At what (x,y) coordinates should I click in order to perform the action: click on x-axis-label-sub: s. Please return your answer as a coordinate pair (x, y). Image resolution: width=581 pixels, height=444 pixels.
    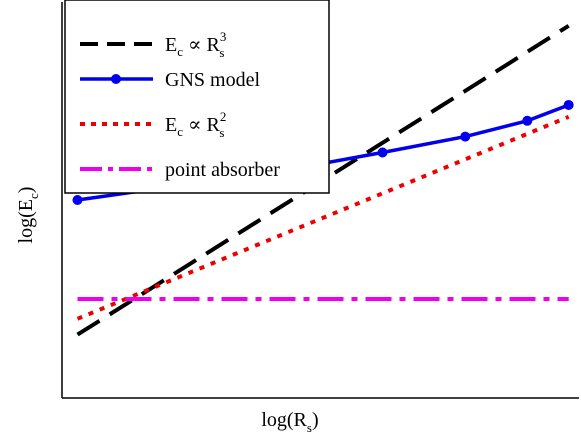
    Looking at the image, I should click on (309, 427).